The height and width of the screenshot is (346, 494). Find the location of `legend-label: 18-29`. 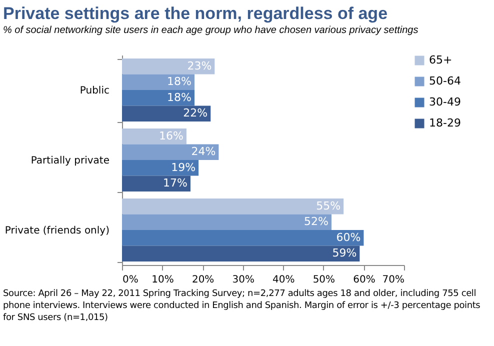

legend-label: 18-29 is located at coordinates (445, 123).